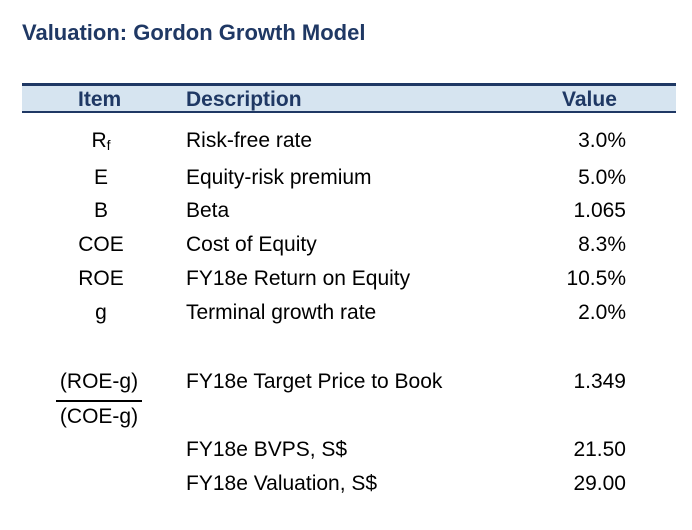 The height and width of the screenshot is (530, 692). What do you see at coordinates (244, 99) in the screenshot?
I see `header-description: Description` at bounding box center [244, 99].